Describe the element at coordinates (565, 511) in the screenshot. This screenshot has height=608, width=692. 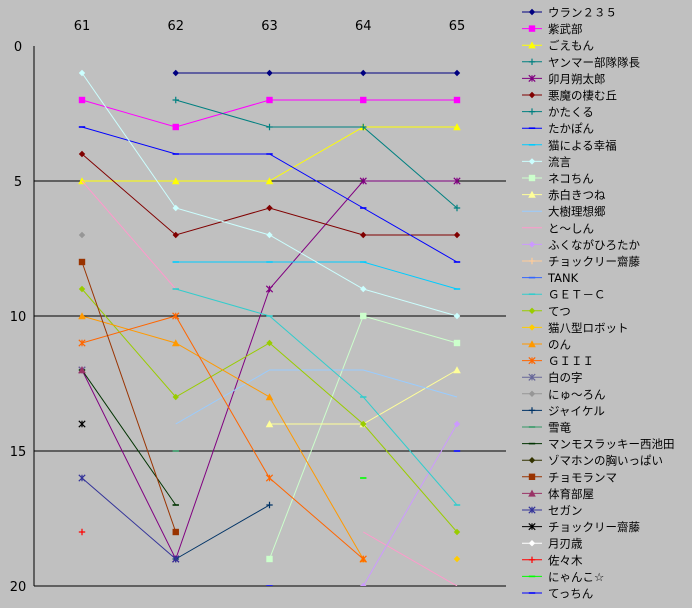
I see `legend-label-30: セガン` at that location.